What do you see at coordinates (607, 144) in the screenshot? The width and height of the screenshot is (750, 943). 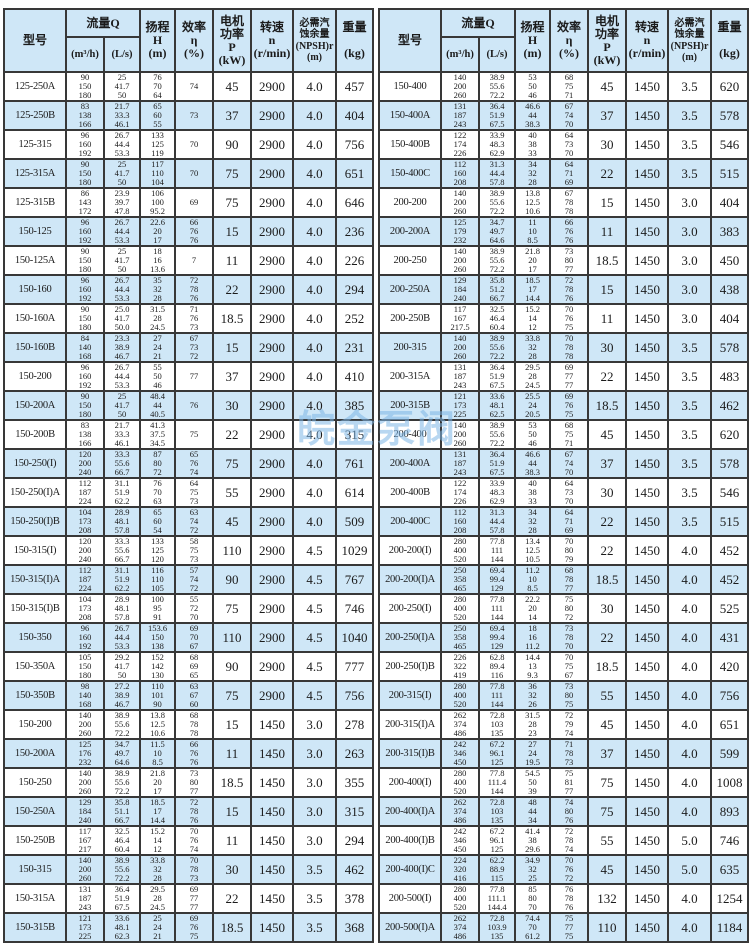 I see `power-cell: 30` at bounding box center [607, 144].